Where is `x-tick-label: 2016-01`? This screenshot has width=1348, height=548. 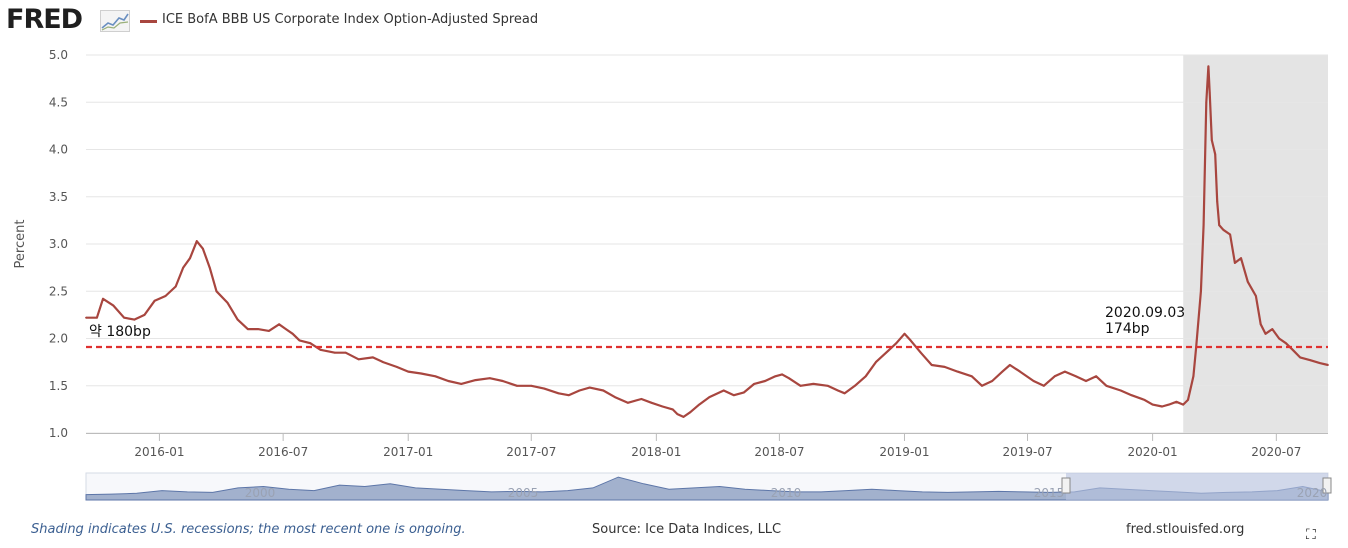
x-tick-label: 2016-01 is located at coordinates (159, 452).